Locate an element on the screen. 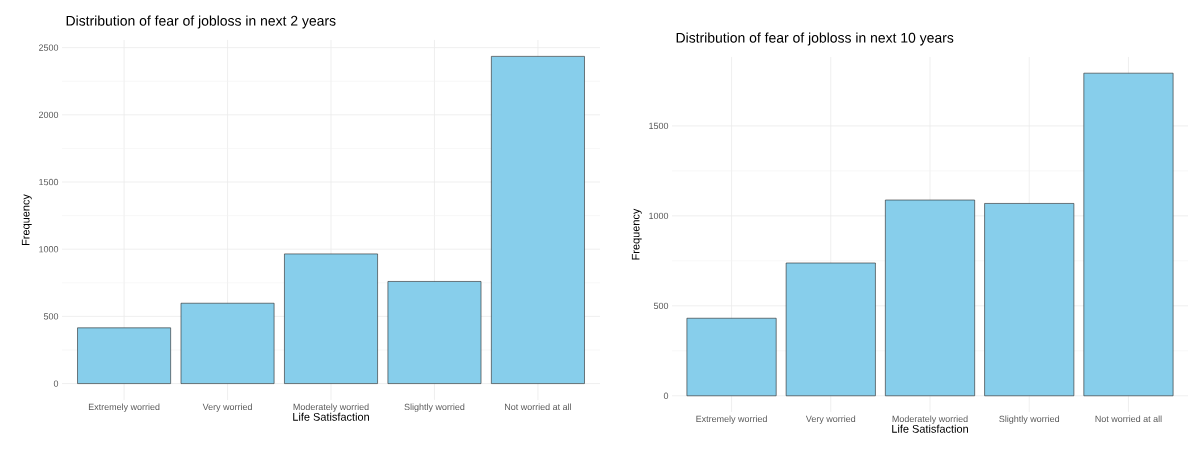 The width and height of the screenshot is (1188, 453). y-tick-label: 2000 is located at coordinates (49, 115).